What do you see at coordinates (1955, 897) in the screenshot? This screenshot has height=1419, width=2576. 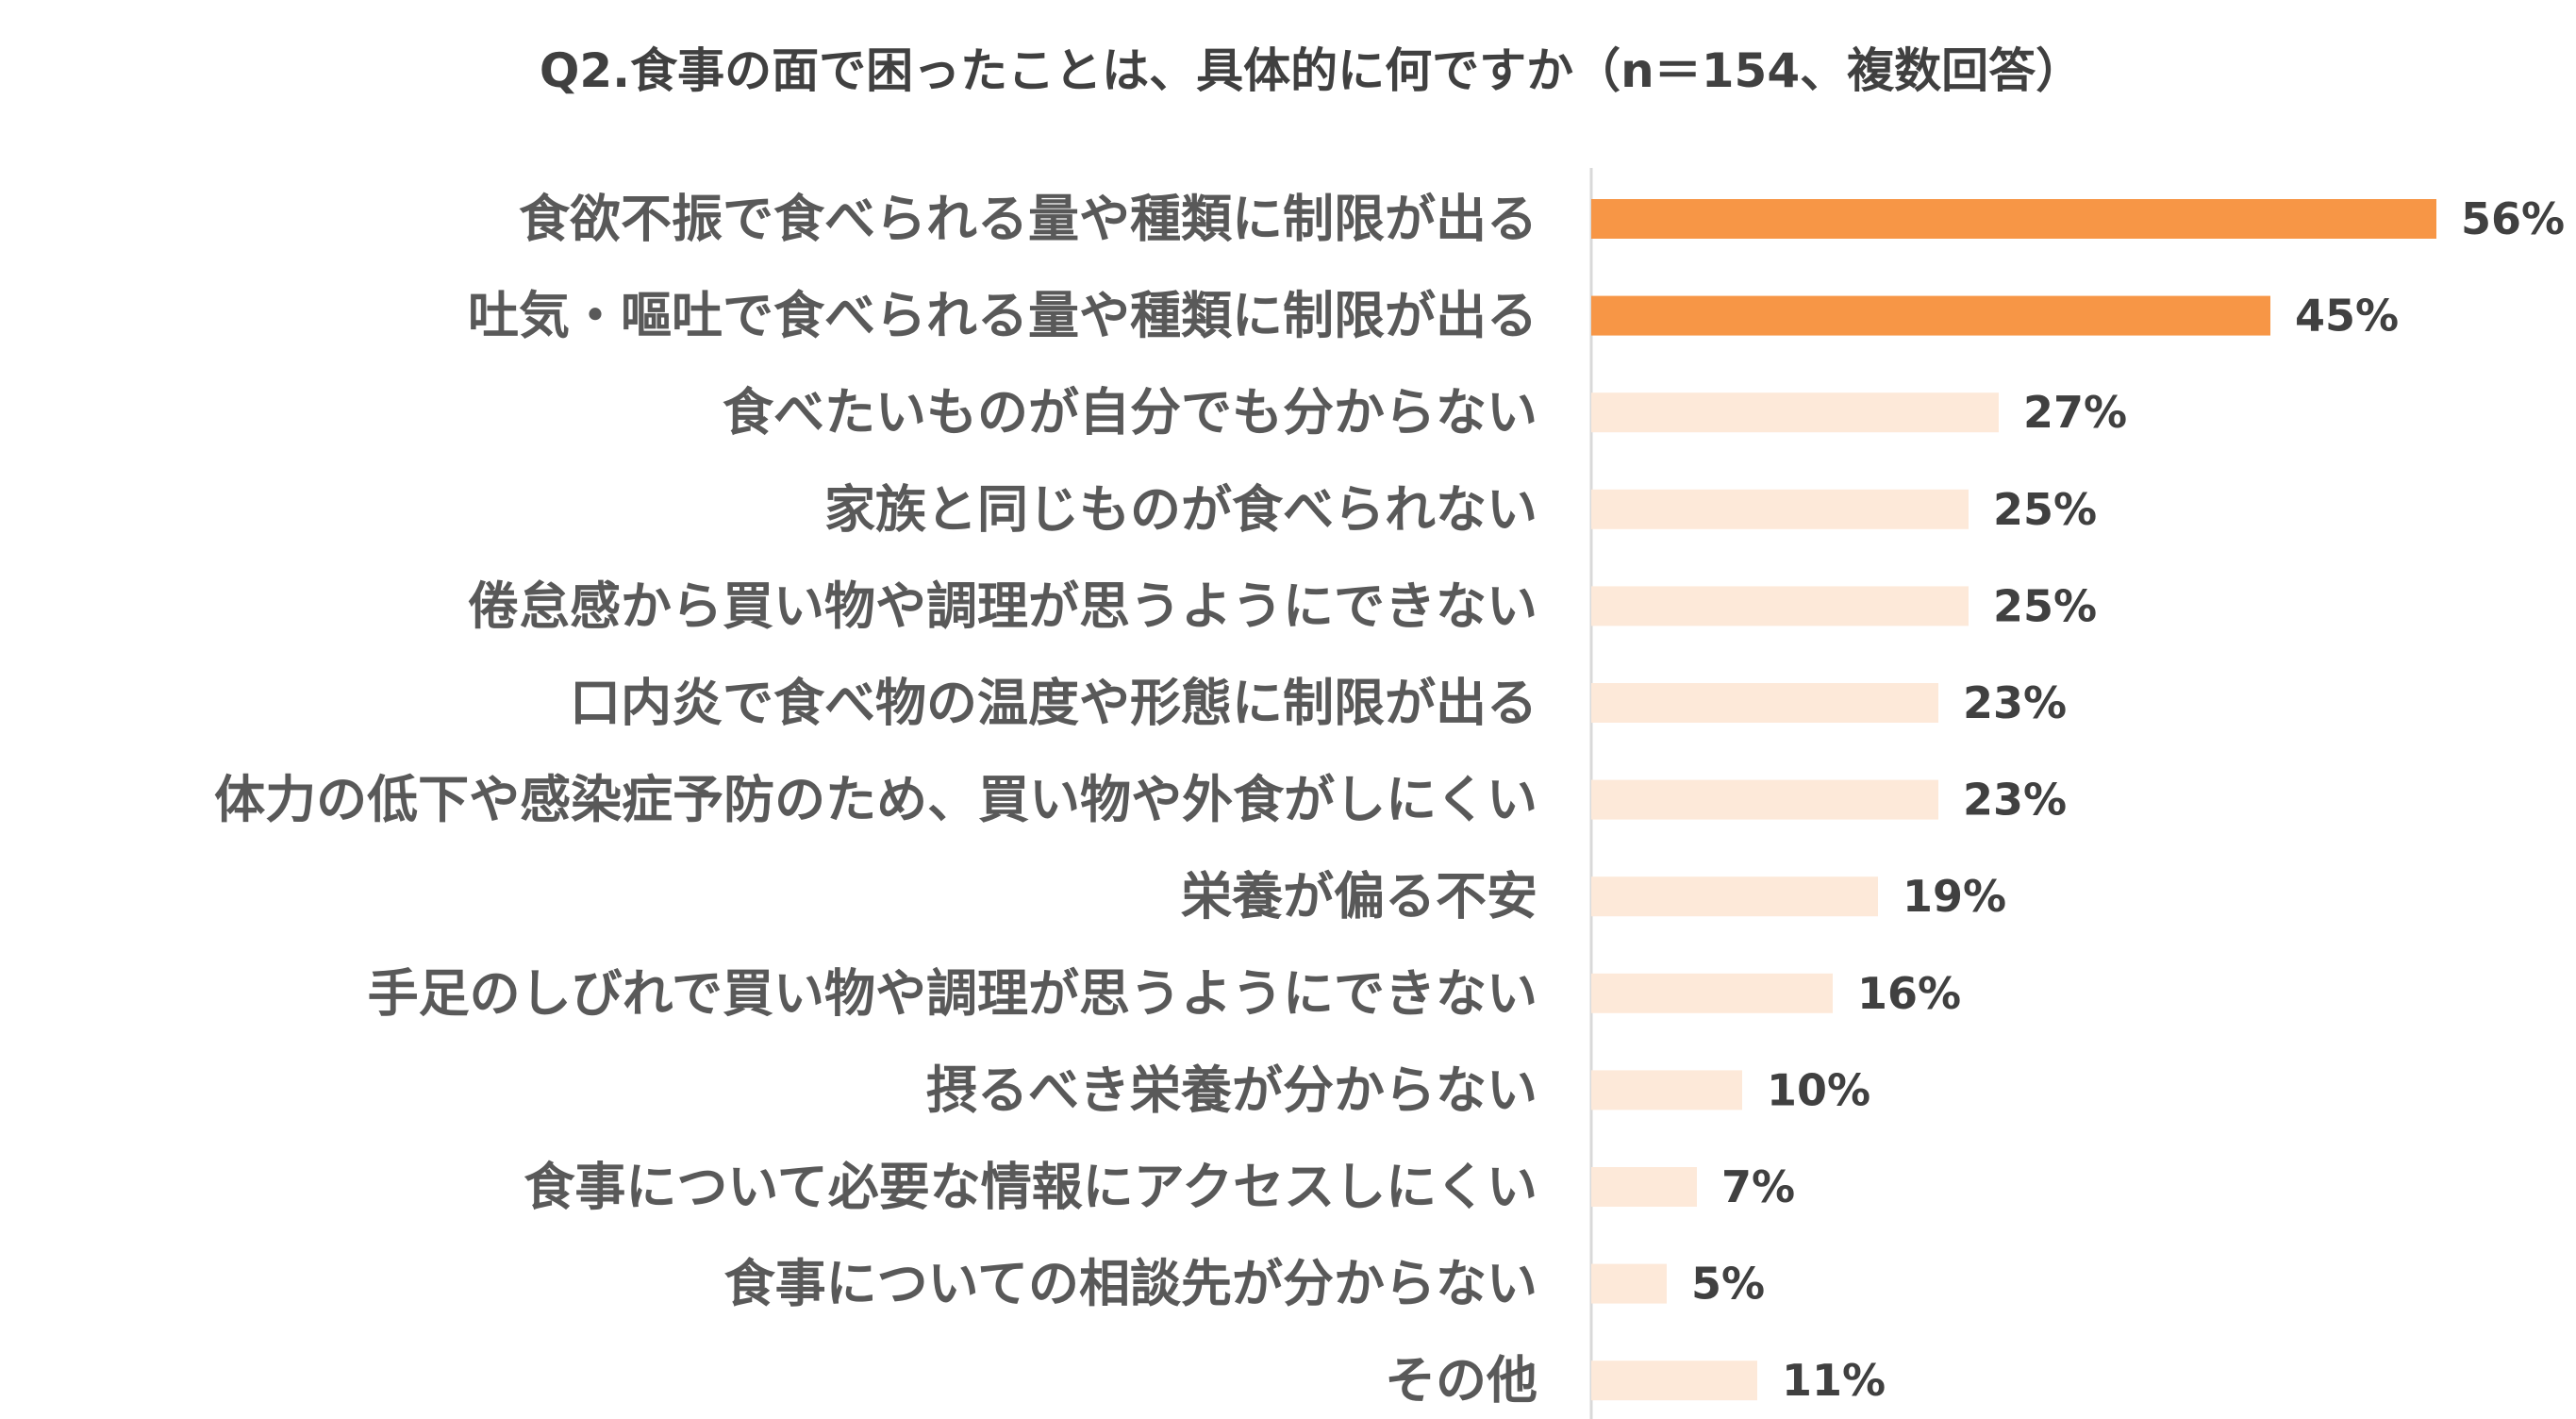 I see `data-label: 19%` at bounding box center [1955, 897].